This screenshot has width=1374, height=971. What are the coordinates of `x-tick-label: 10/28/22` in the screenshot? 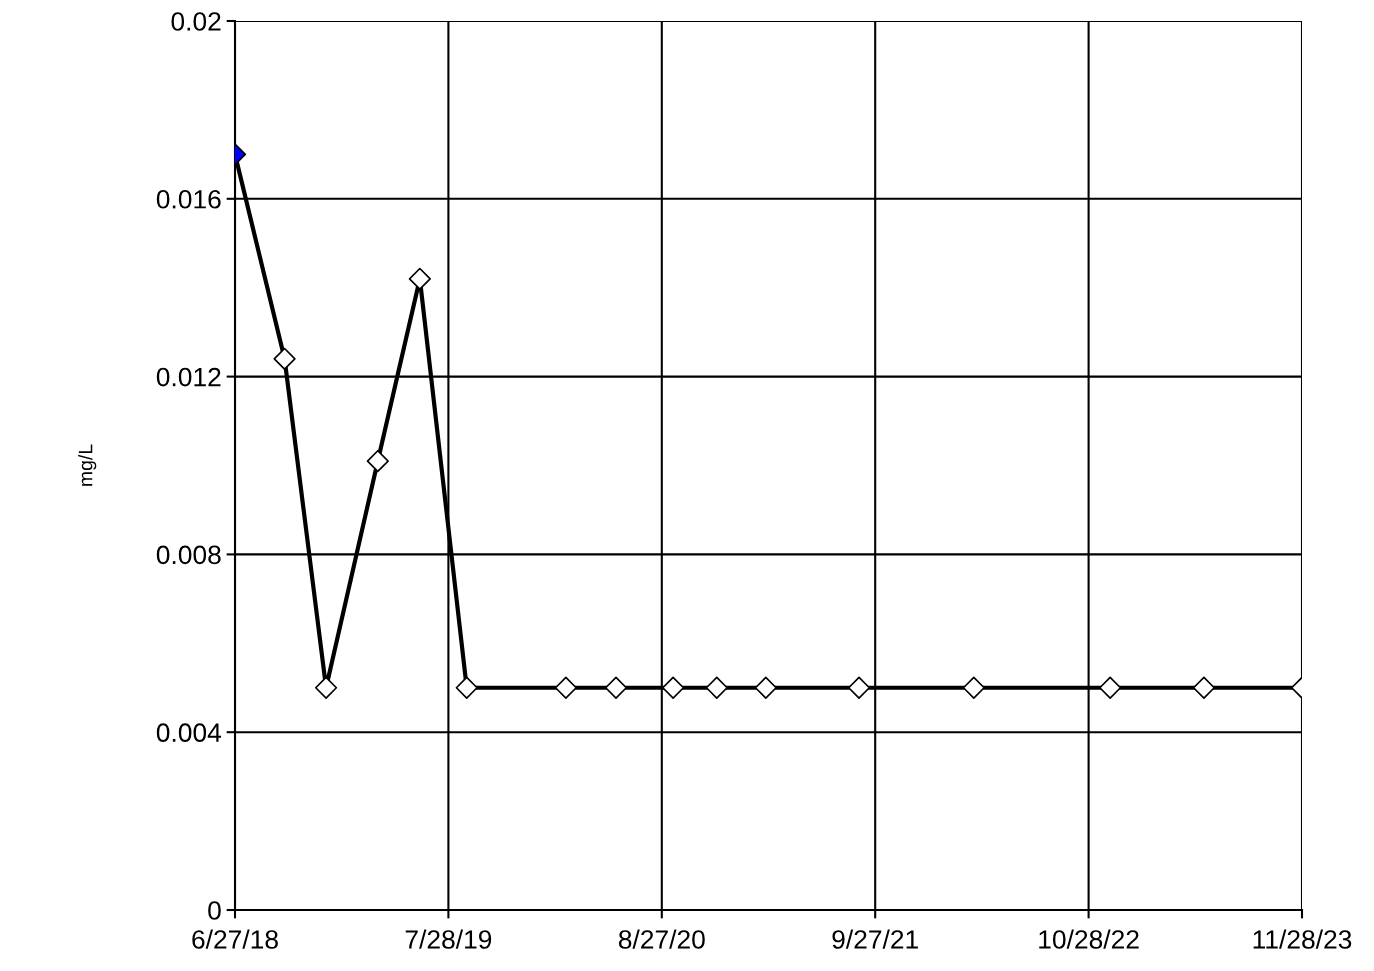 It's located at (1089, 939).